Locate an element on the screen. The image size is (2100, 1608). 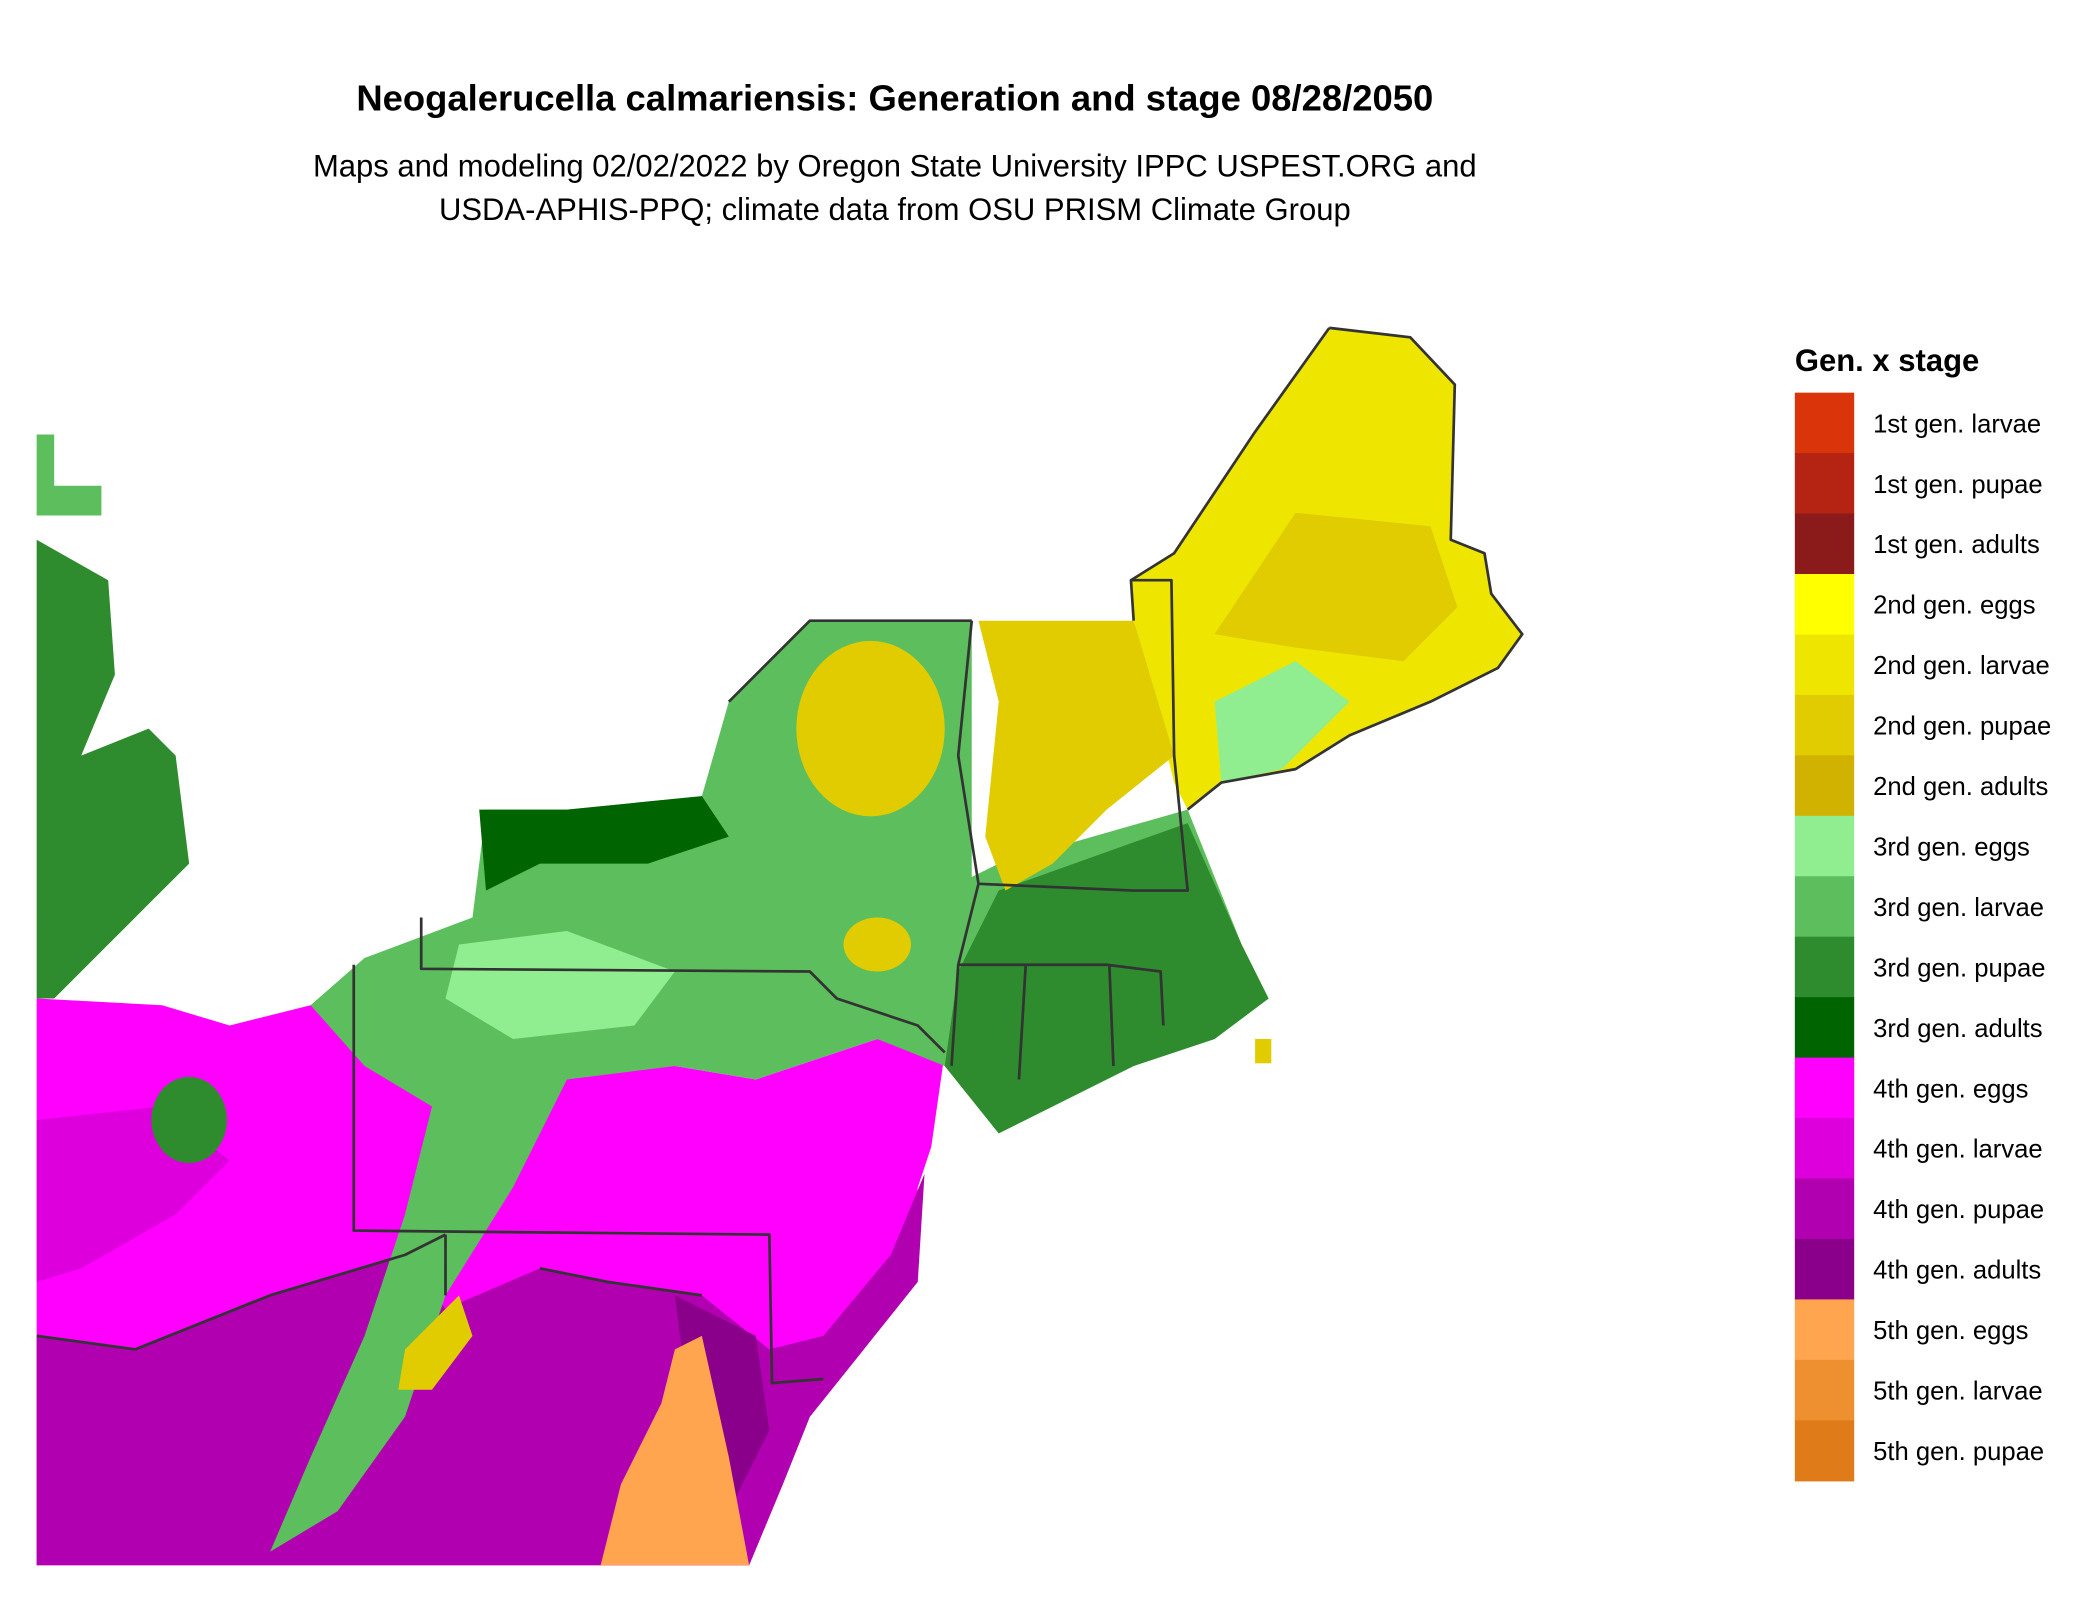
legend-label: 2nd gen. eggs is located at coordinates (1954, 606).